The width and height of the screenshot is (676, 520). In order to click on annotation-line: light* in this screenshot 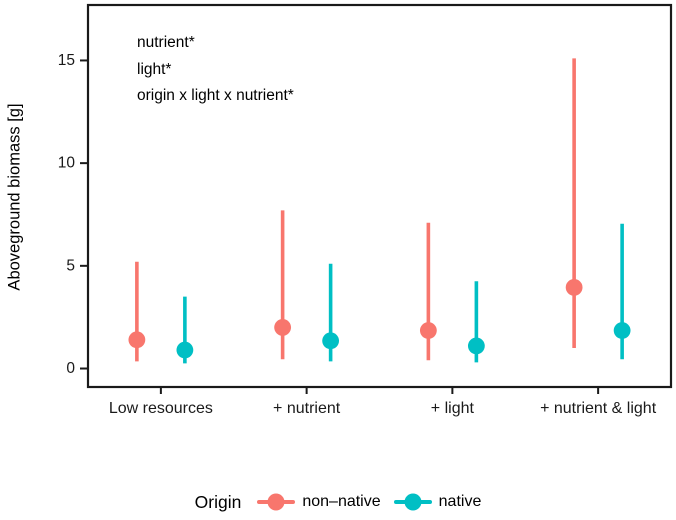, I will do `click(154, 69)`.